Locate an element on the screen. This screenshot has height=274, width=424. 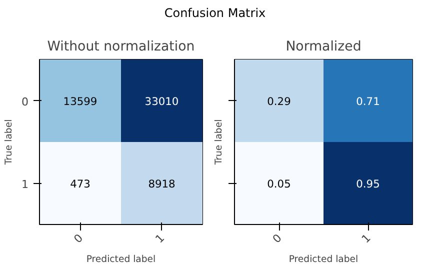
text: Confusion Matrix is located at coordinates (215, 13).